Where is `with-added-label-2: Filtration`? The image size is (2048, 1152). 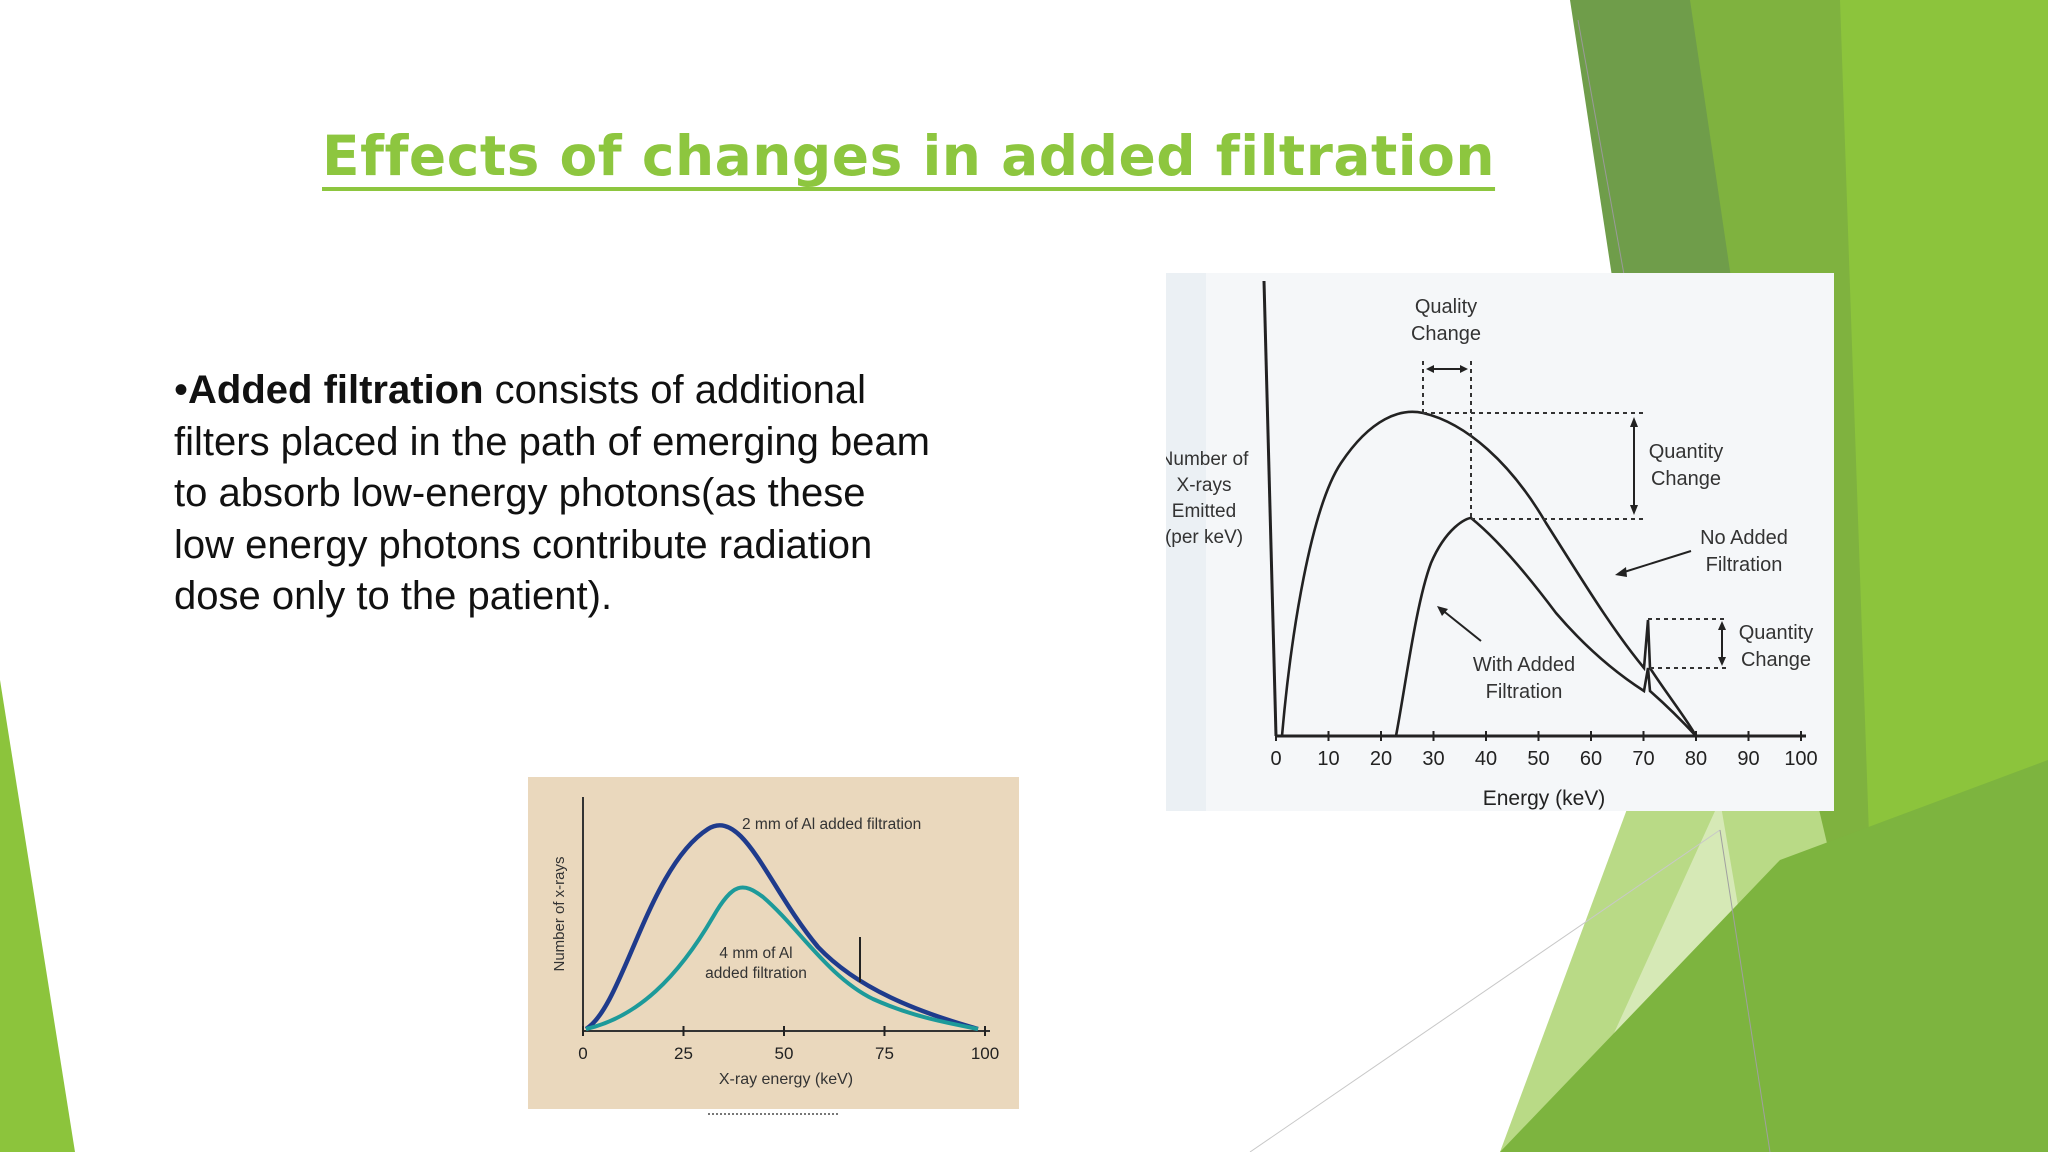 with-added-label-2: Filtration is located at coordinates (1524, 692).